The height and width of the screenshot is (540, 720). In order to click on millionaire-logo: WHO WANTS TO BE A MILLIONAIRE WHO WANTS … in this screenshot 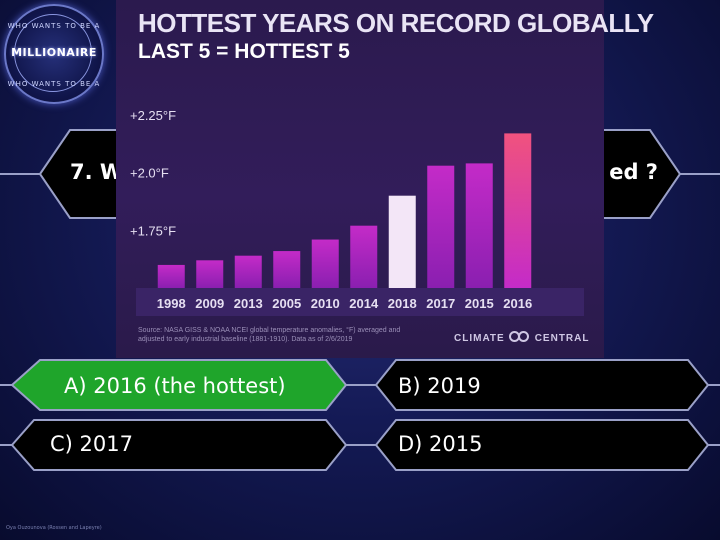, I will do `click(54, 54)`.